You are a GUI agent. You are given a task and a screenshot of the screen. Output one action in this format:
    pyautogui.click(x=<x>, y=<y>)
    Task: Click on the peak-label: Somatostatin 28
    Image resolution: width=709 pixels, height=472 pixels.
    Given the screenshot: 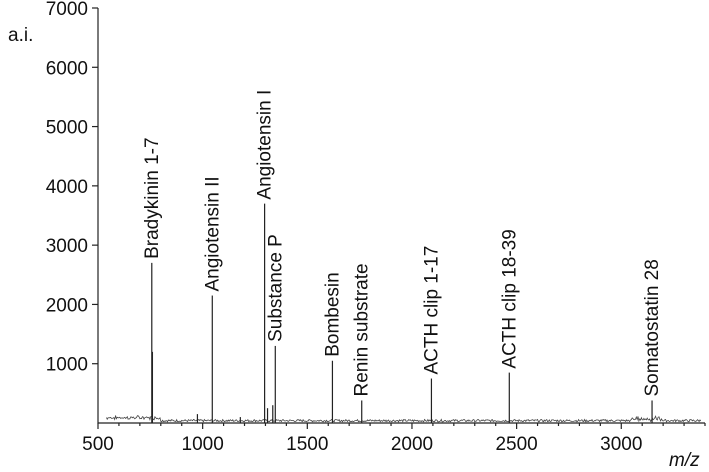 What is the action you would take?
    pyautogui.click(x=652, y=327)
    